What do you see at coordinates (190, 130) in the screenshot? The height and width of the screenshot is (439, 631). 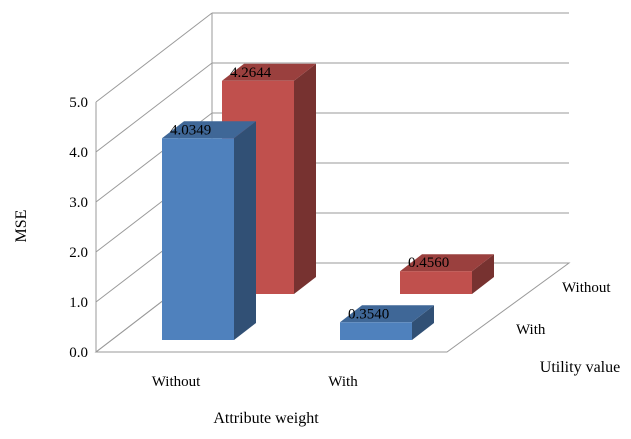 I see `data-label: 4.0349` at bounding box center [190, 130].